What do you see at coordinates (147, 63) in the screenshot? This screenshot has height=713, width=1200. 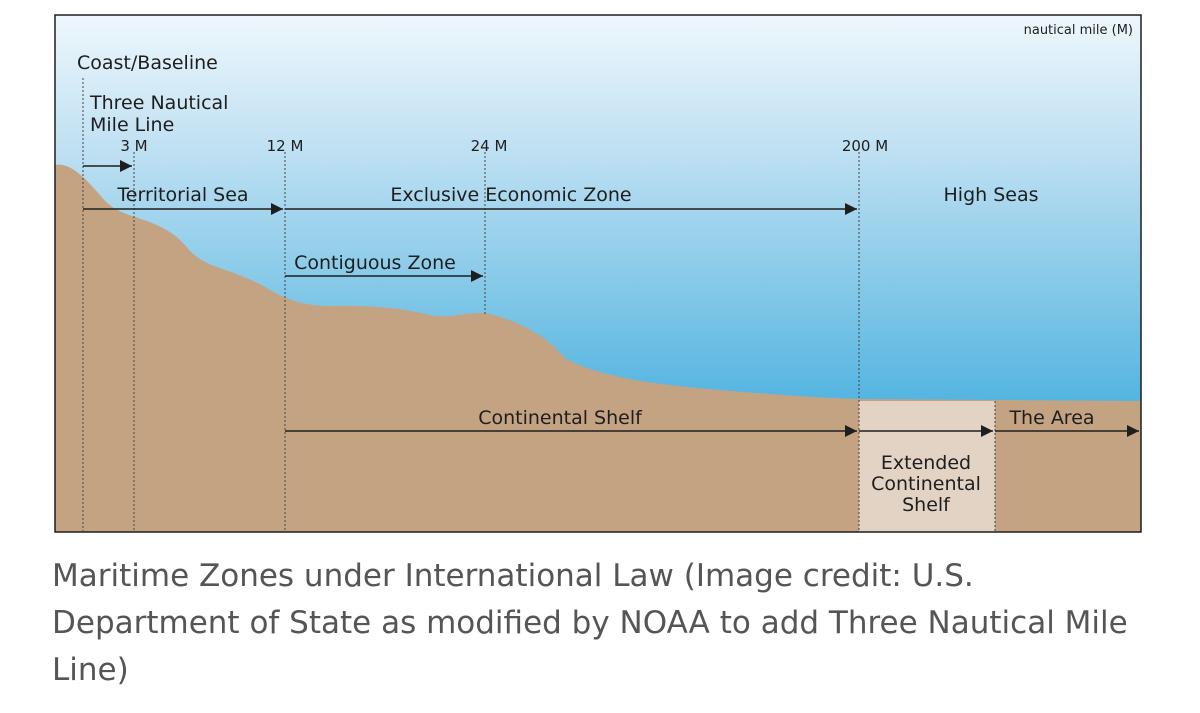 I see `coast-baseline-label: Coast/Baseline` at bounding box center [147, 63].